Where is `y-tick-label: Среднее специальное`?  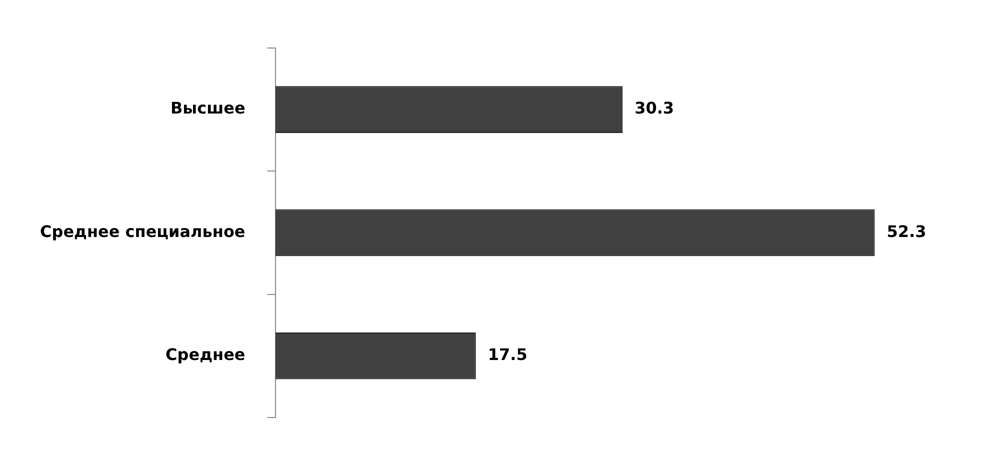 y-tick-label: Среднее специальное is located at coordinates (143, 231).